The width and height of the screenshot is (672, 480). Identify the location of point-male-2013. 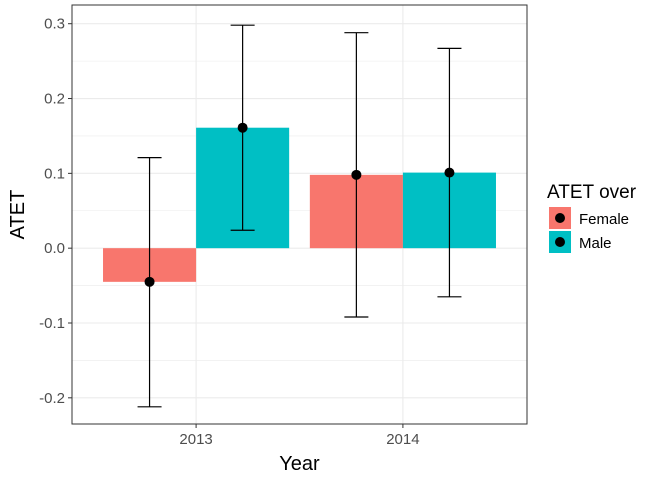
(242, 127).